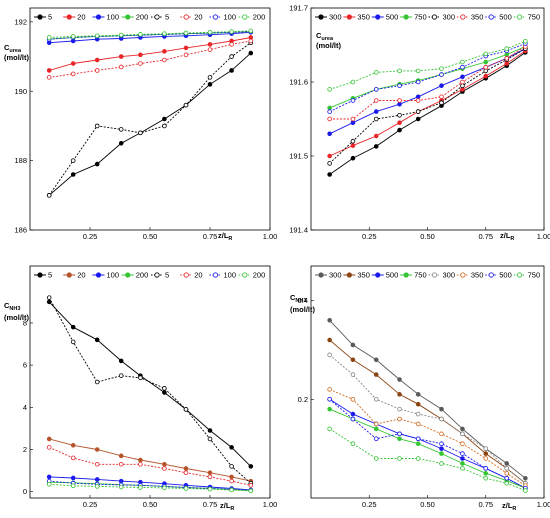  Describe the element at coordinates (25, 365) in the screenshot. I see `y-tick-label: 6` at that location.